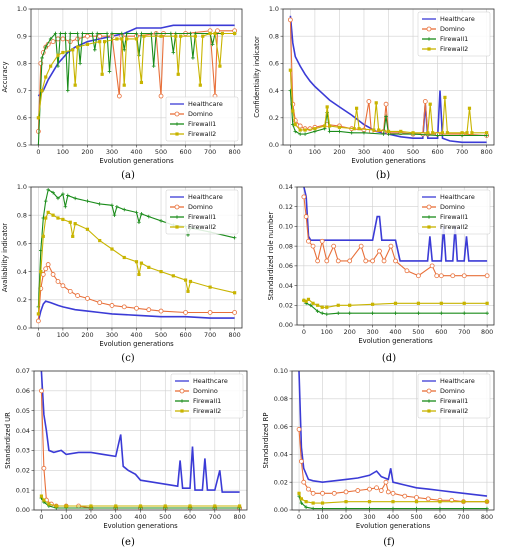 This screenshot has width=507, height=550. What do you see at coordinates (23, 451) in the screenshot?
I see `y-tick-label: 0.03` at bounding box center [23, 451].